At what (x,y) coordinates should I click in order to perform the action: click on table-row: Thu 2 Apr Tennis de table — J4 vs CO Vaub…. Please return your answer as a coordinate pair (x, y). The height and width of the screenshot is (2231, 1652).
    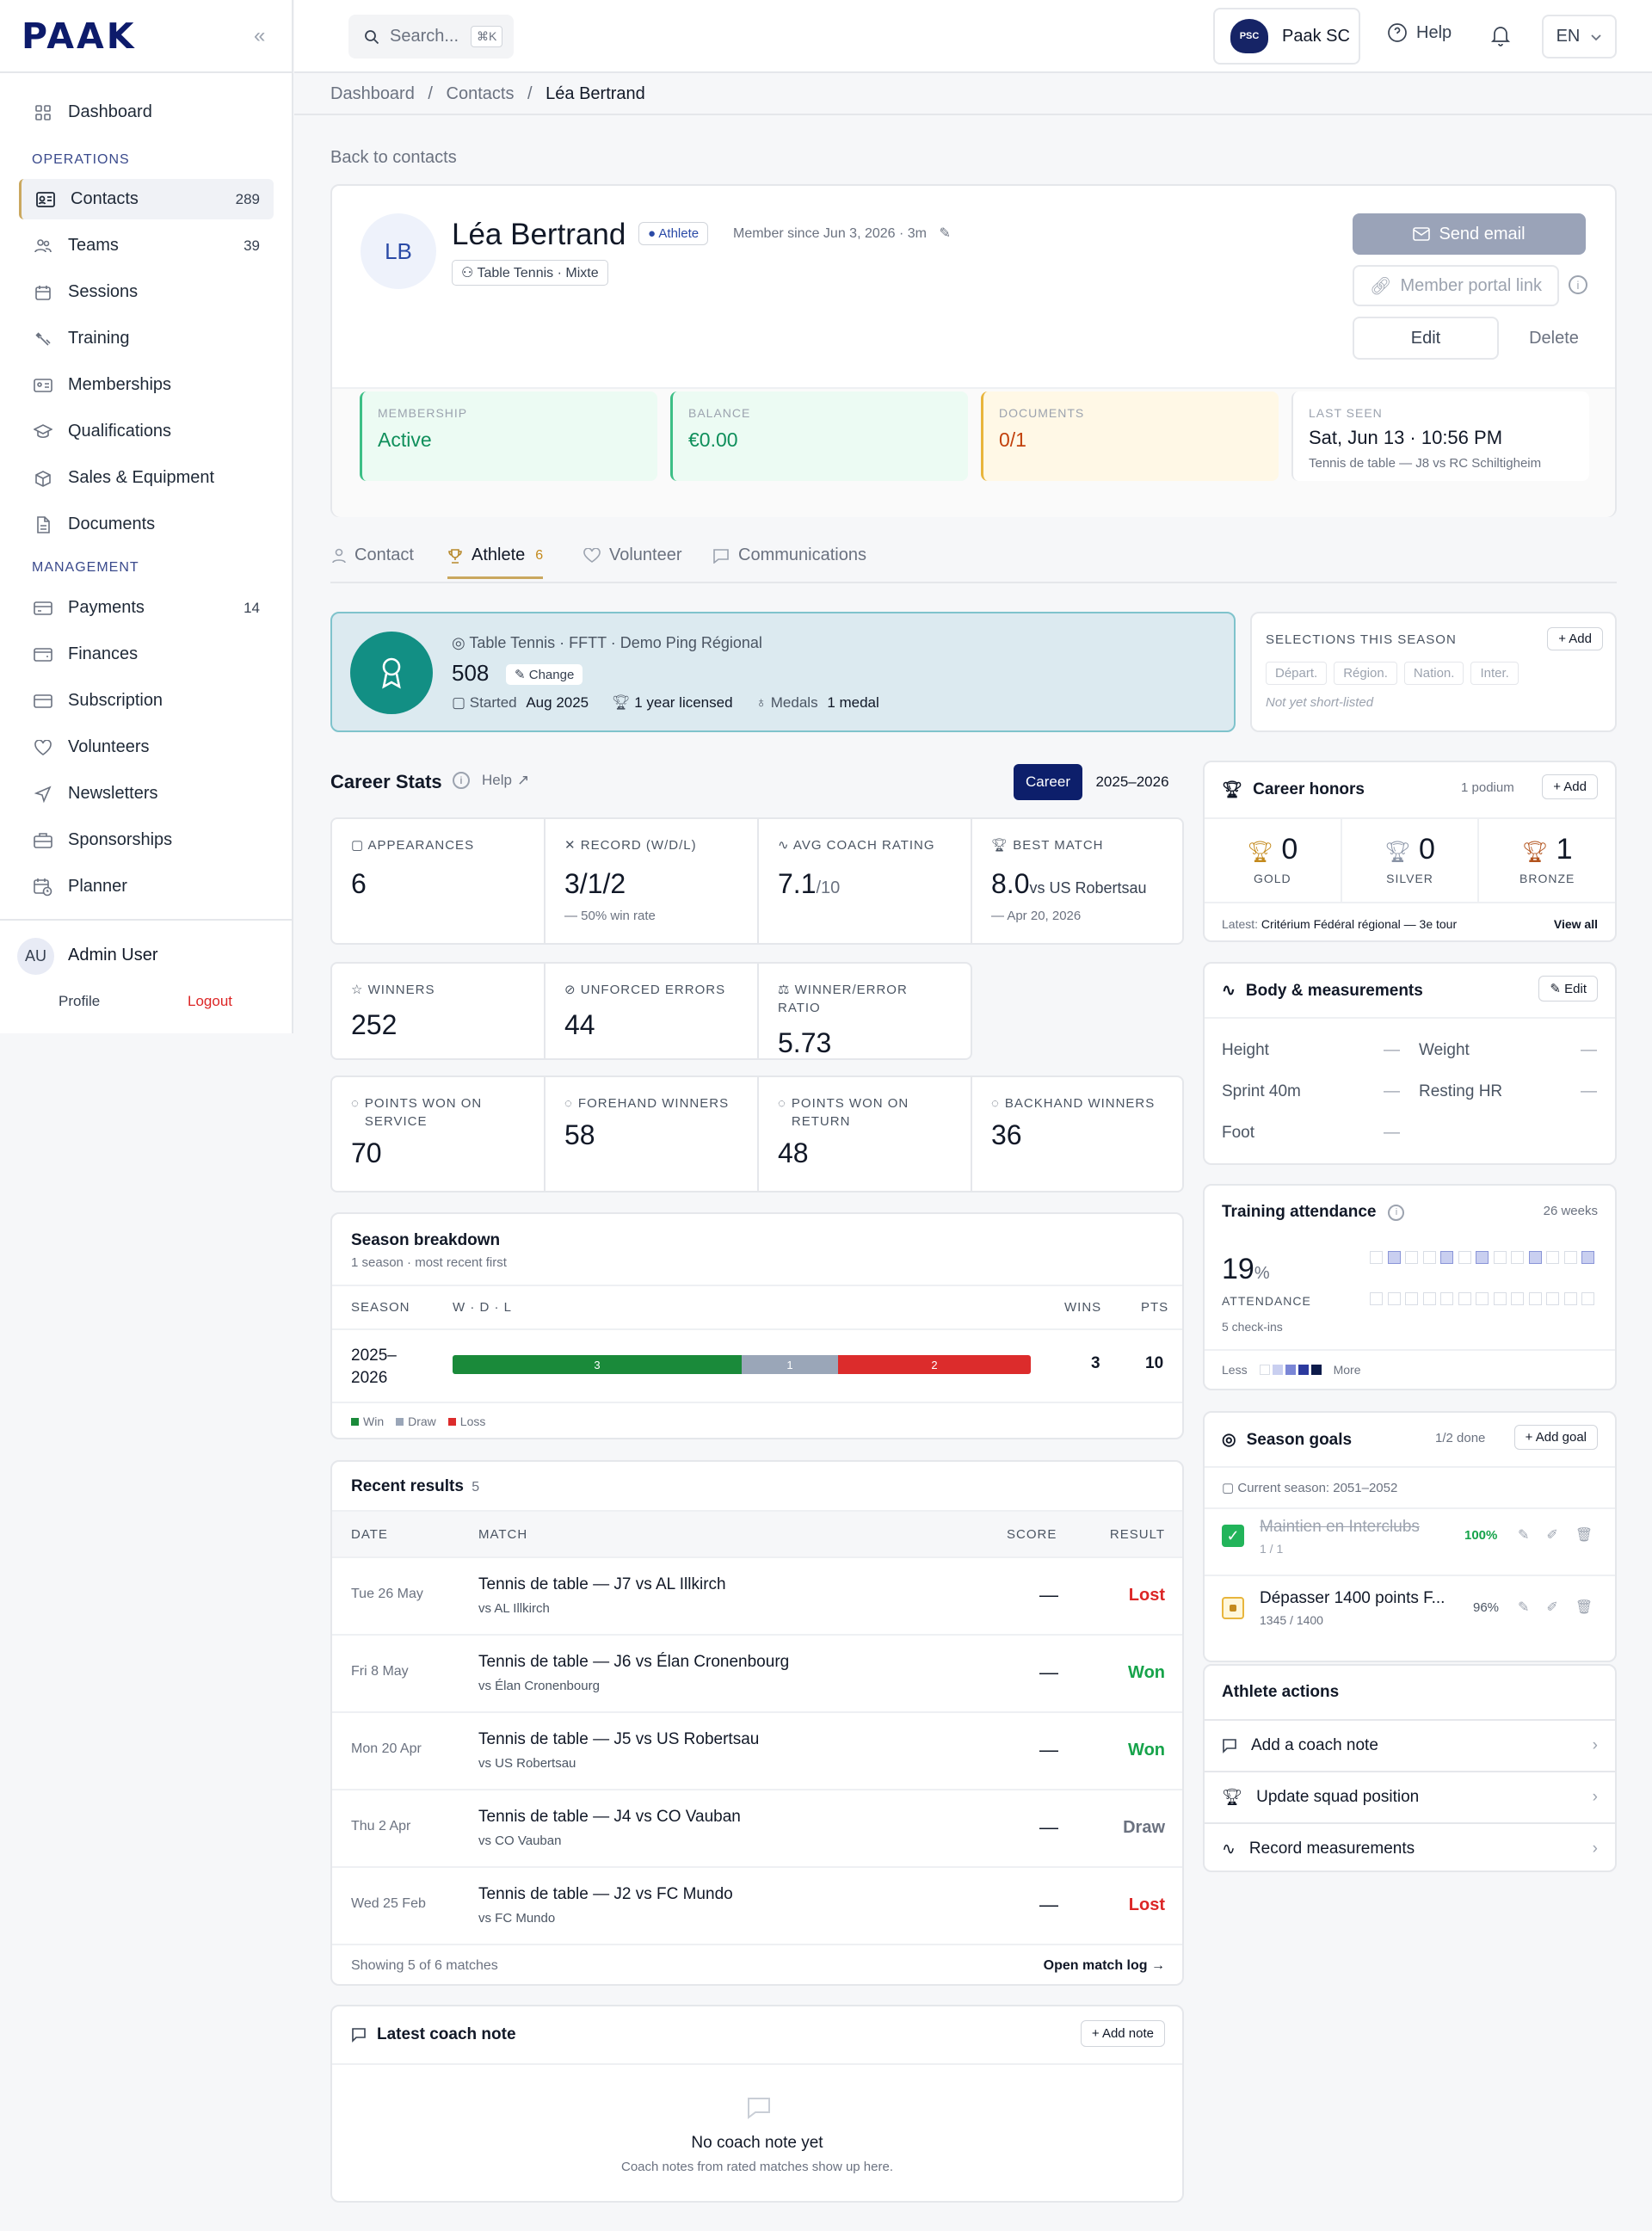
    Looking at the image, I should click on (757, 1829).